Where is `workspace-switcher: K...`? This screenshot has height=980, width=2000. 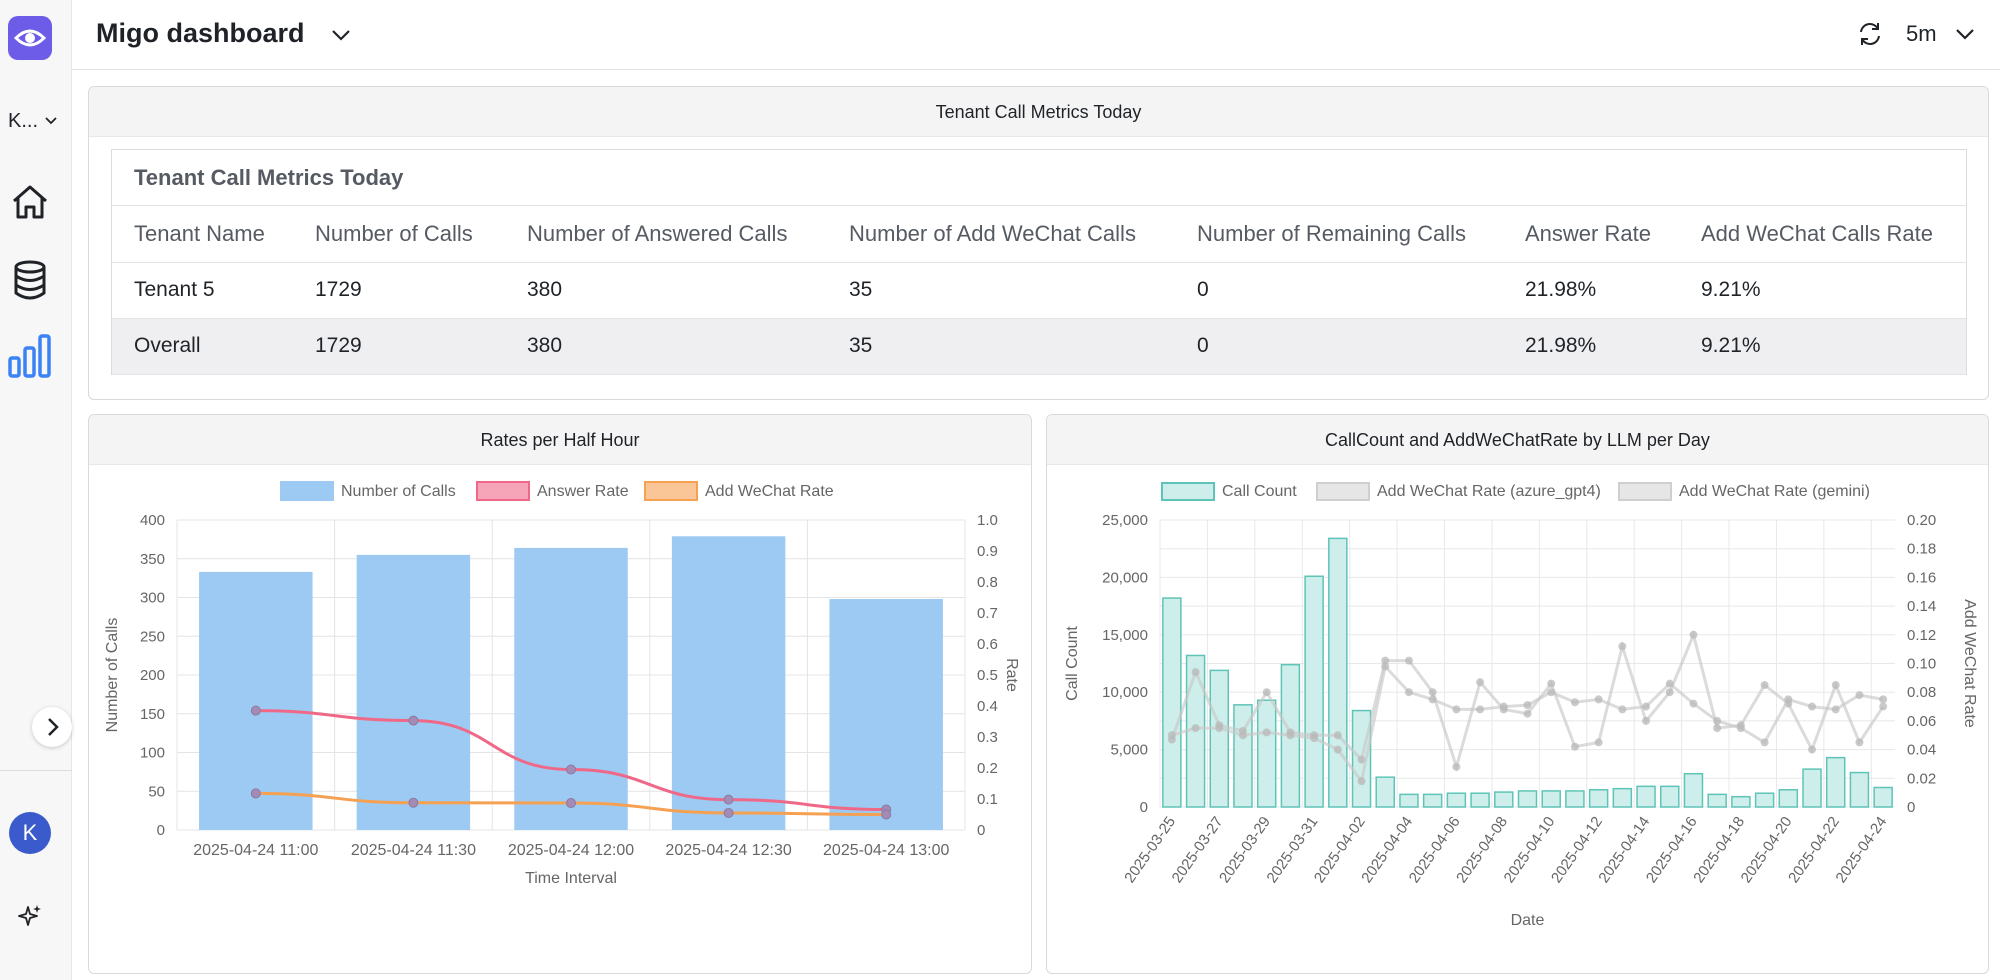
workspace-switcher: K... is located at coordinates (33, 121).